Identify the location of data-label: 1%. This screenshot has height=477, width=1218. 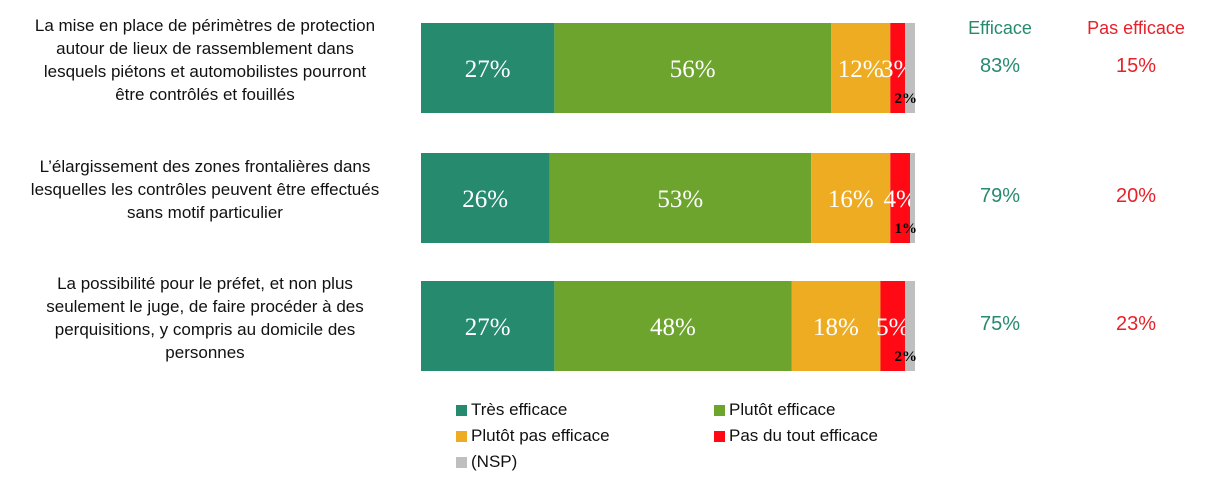
(906, 229).